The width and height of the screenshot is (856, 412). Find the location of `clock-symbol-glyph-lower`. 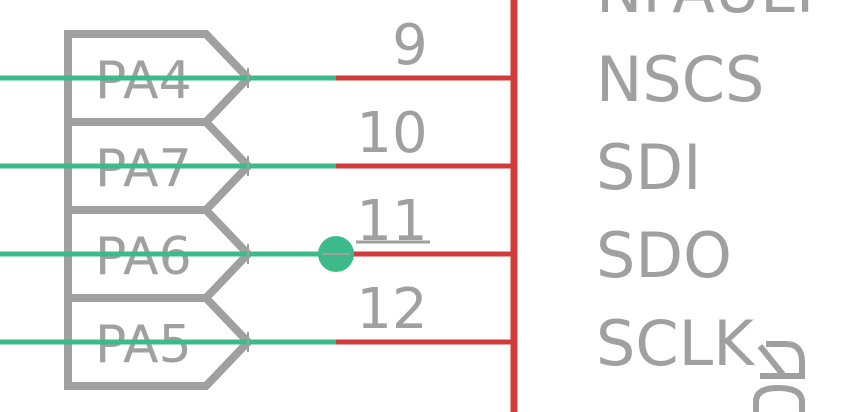

clock-symbol-glyph-lower is located at coordinates (779, 398).